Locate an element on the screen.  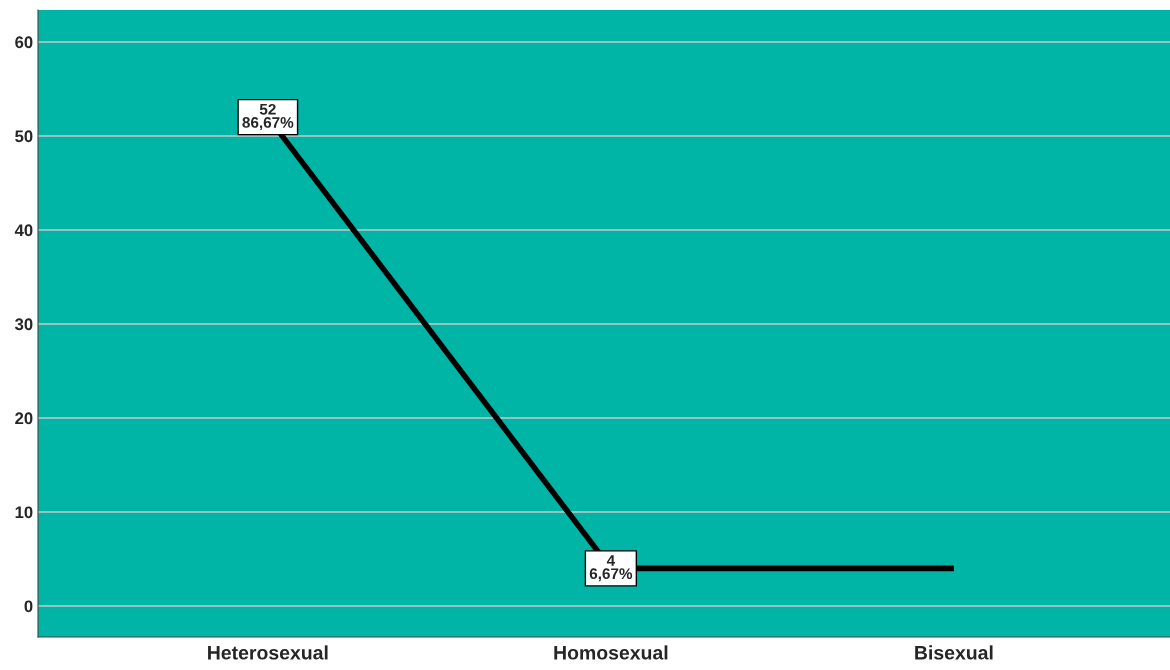
y-tick-label: 10 is located at coordinates (24, 512).